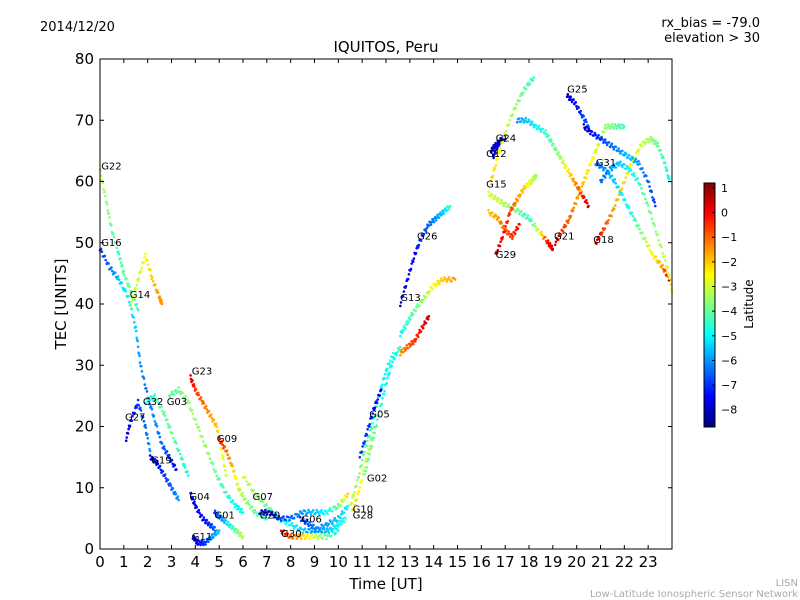  Describe the element at coordinates (600, 562) in the screenshot. I see `x-tick-label: 21` at that location.